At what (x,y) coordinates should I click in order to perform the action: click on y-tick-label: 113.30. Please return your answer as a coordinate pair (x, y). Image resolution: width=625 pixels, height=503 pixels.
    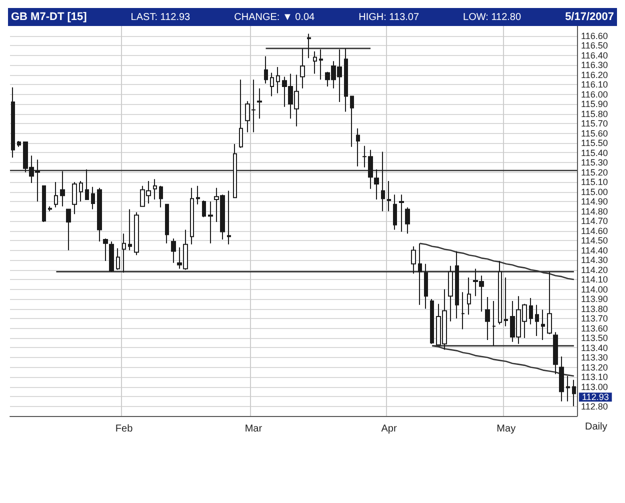
    Looking at the image, I should click on (594, 357).